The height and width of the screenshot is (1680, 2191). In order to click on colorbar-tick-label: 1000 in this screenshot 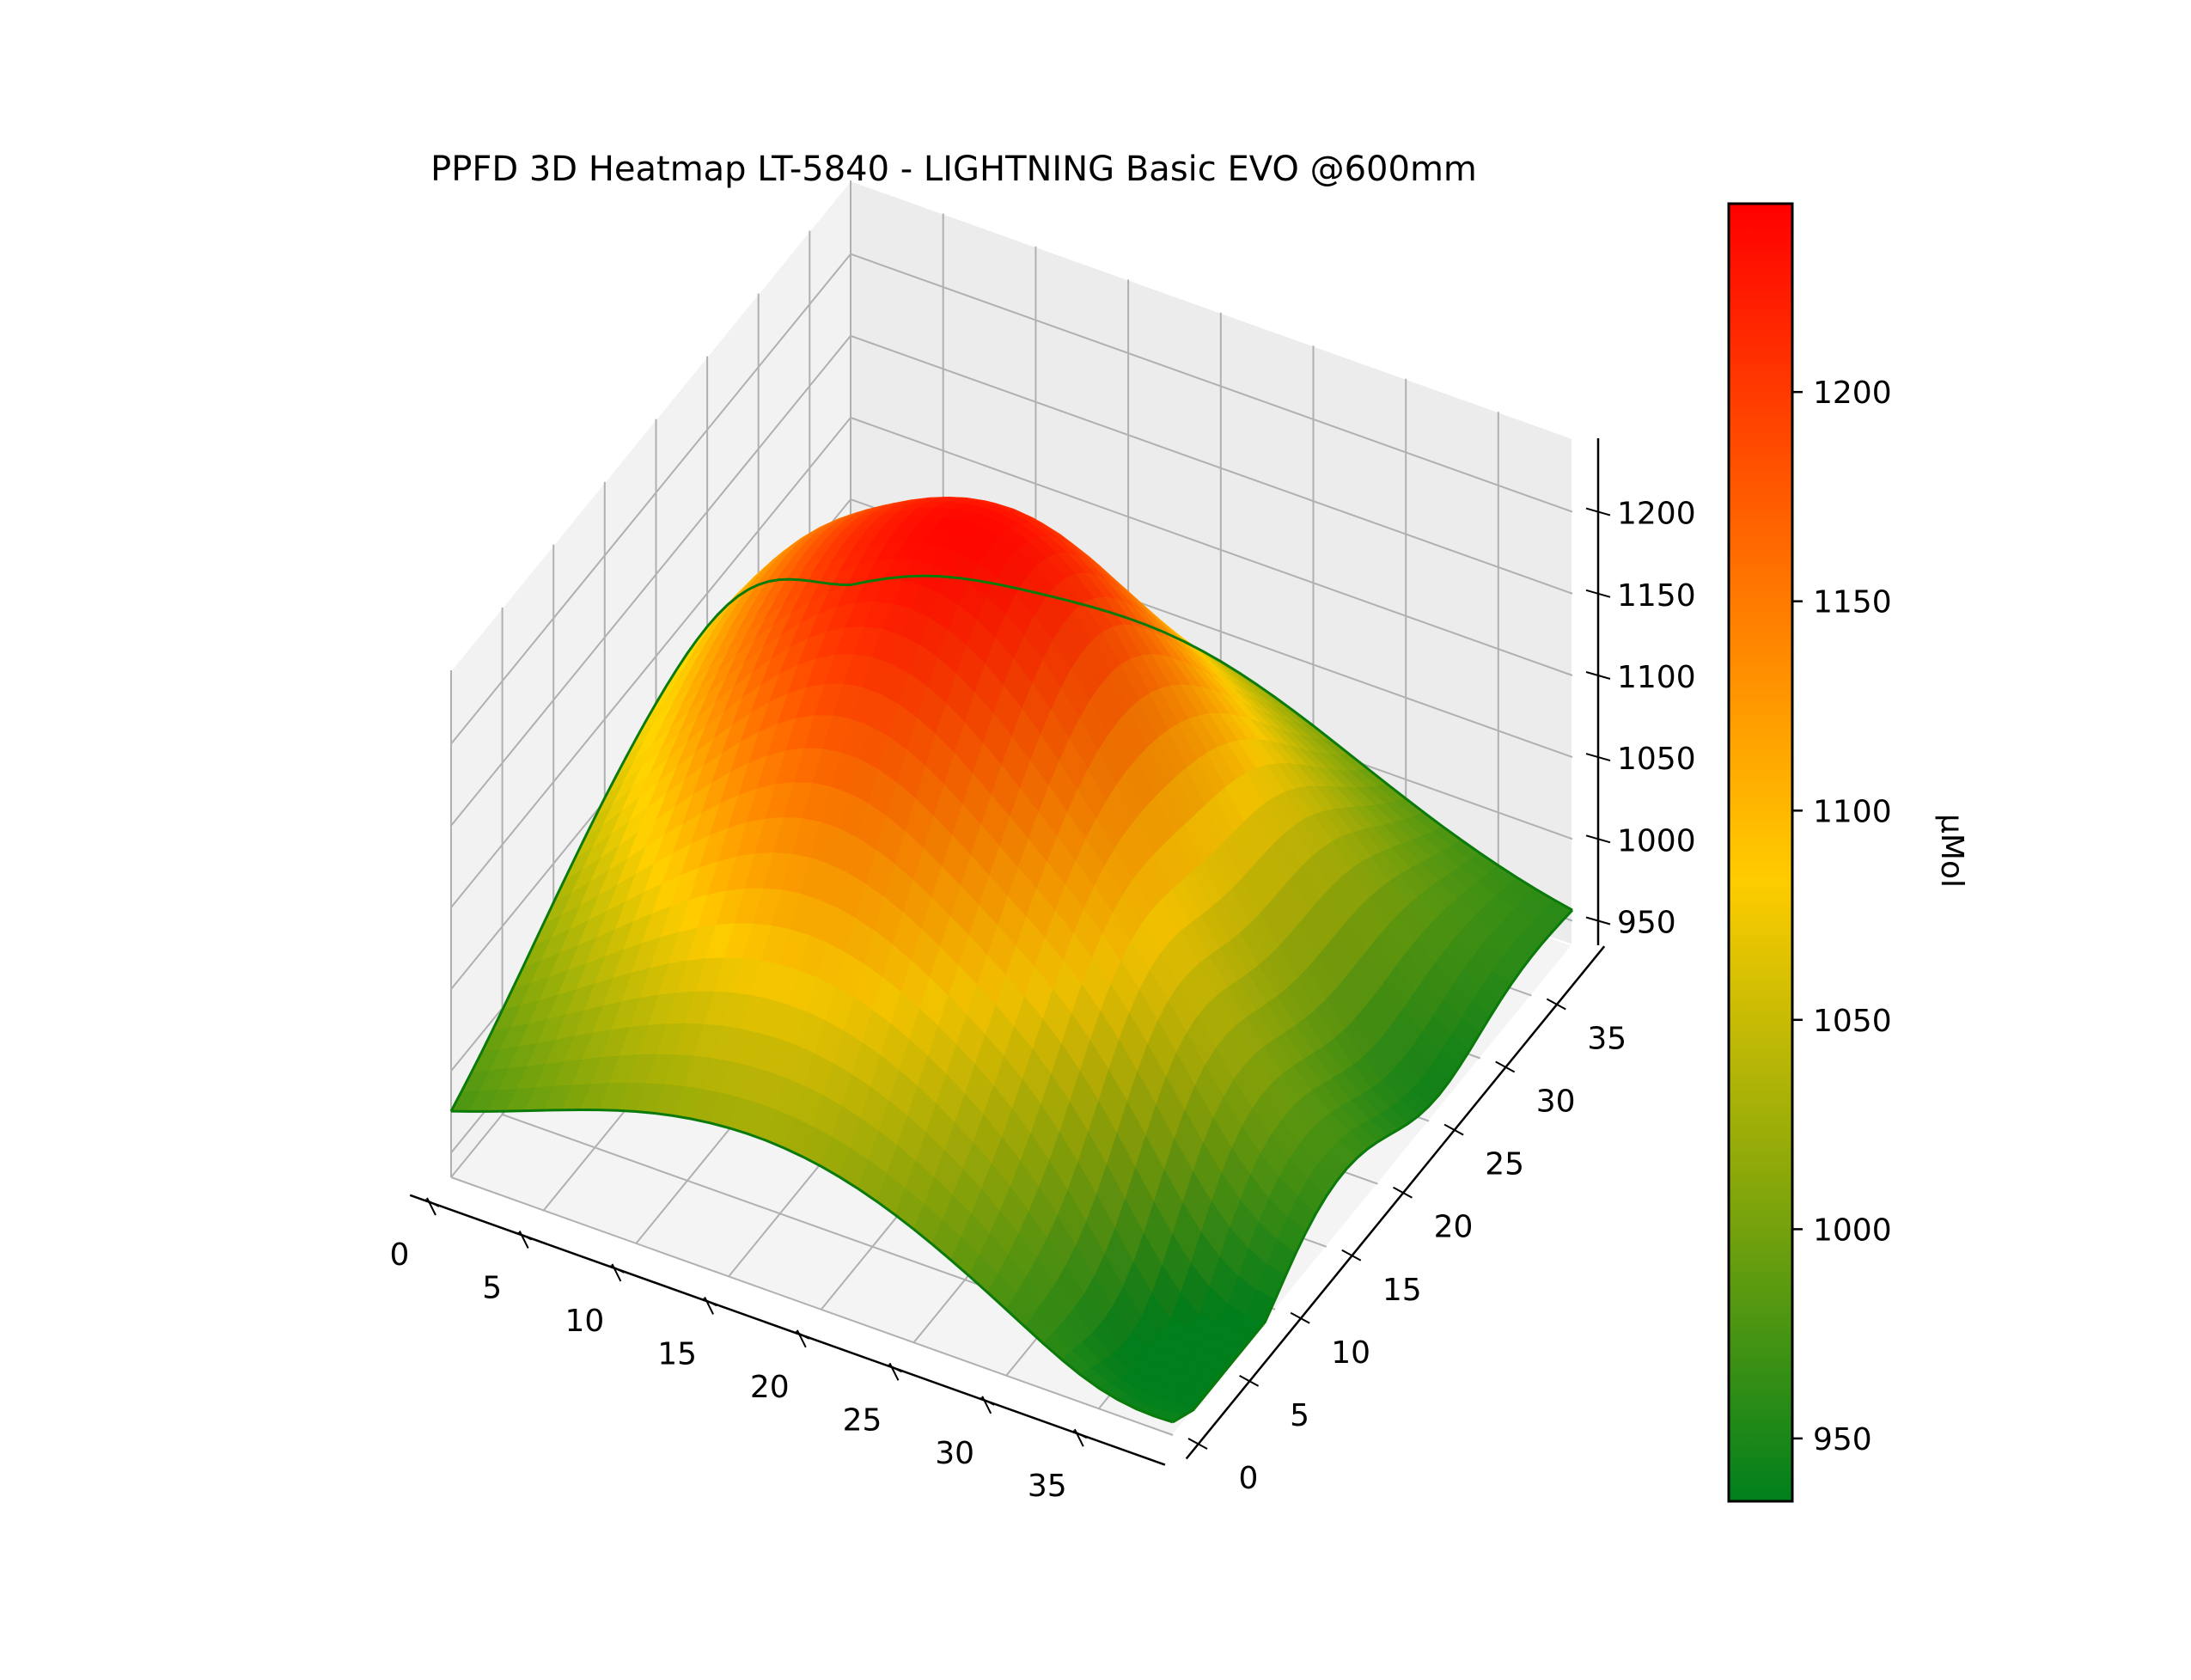, I will do `click(1853, 1230)`.